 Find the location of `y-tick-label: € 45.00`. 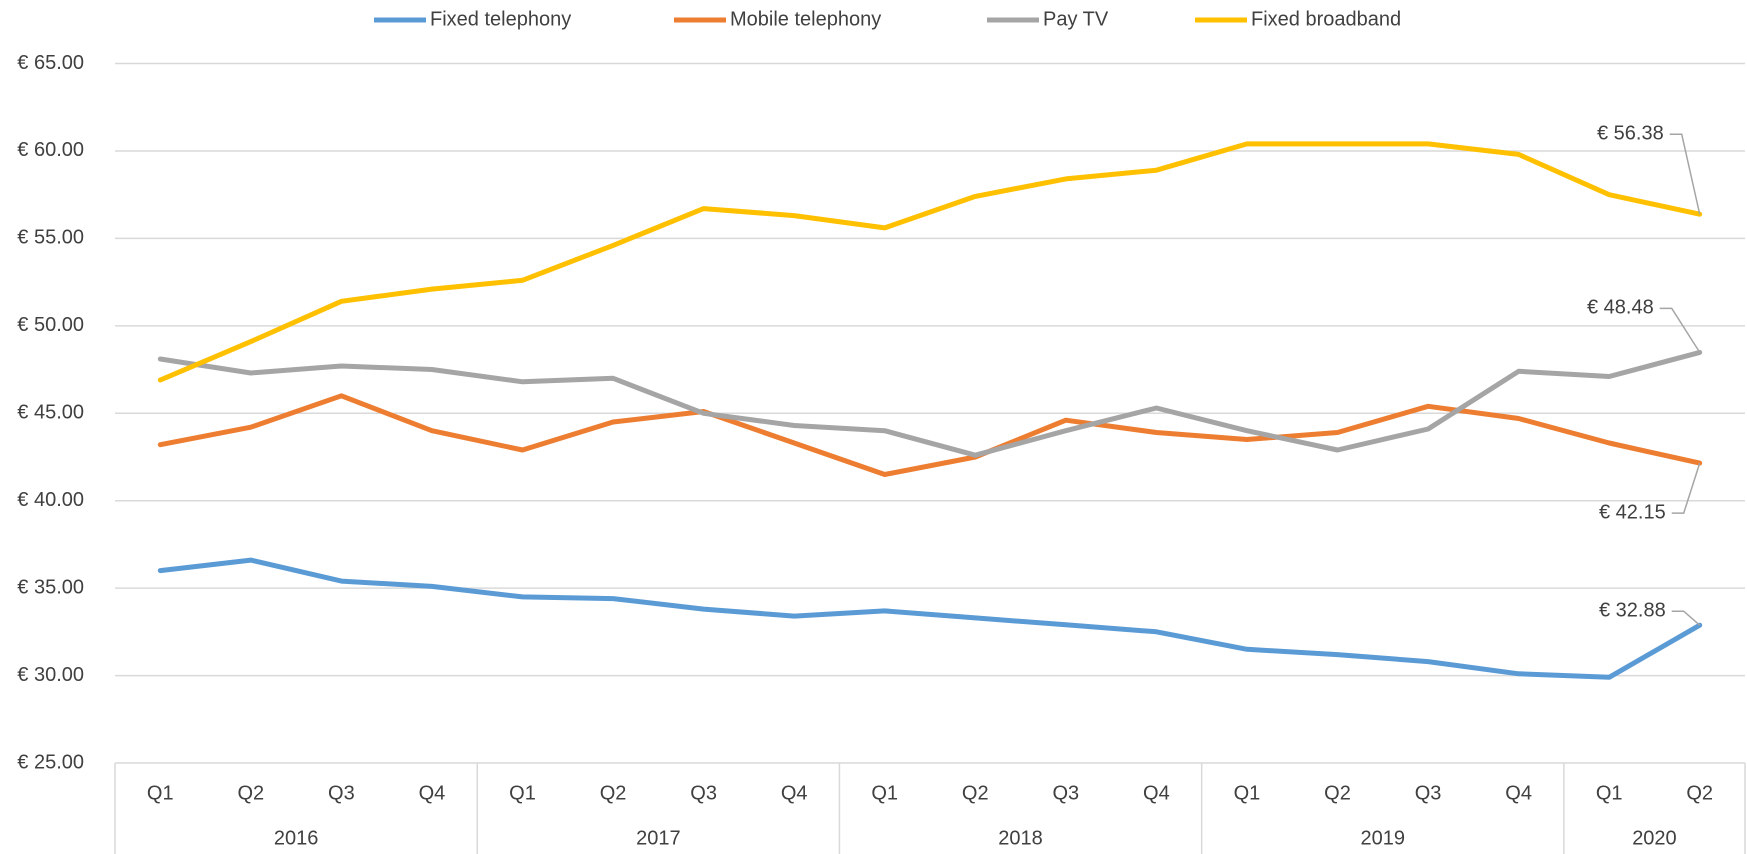

y-tick-label: € 45.00 is located at coordinates (50, 413).